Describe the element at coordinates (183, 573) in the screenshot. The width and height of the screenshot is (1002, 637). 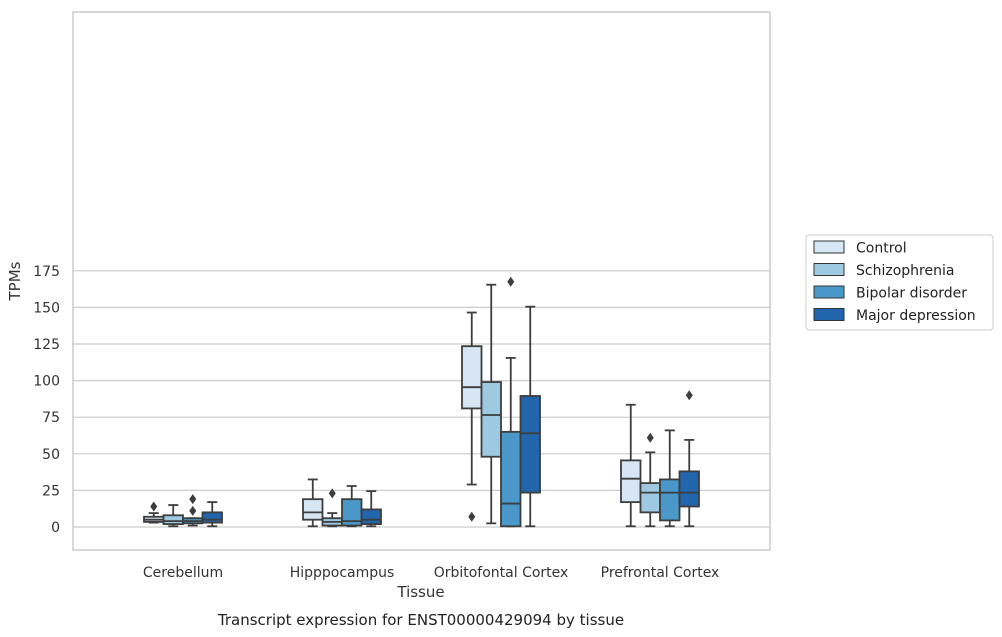
I see `x-tick-label: Cerebellum` at that location.